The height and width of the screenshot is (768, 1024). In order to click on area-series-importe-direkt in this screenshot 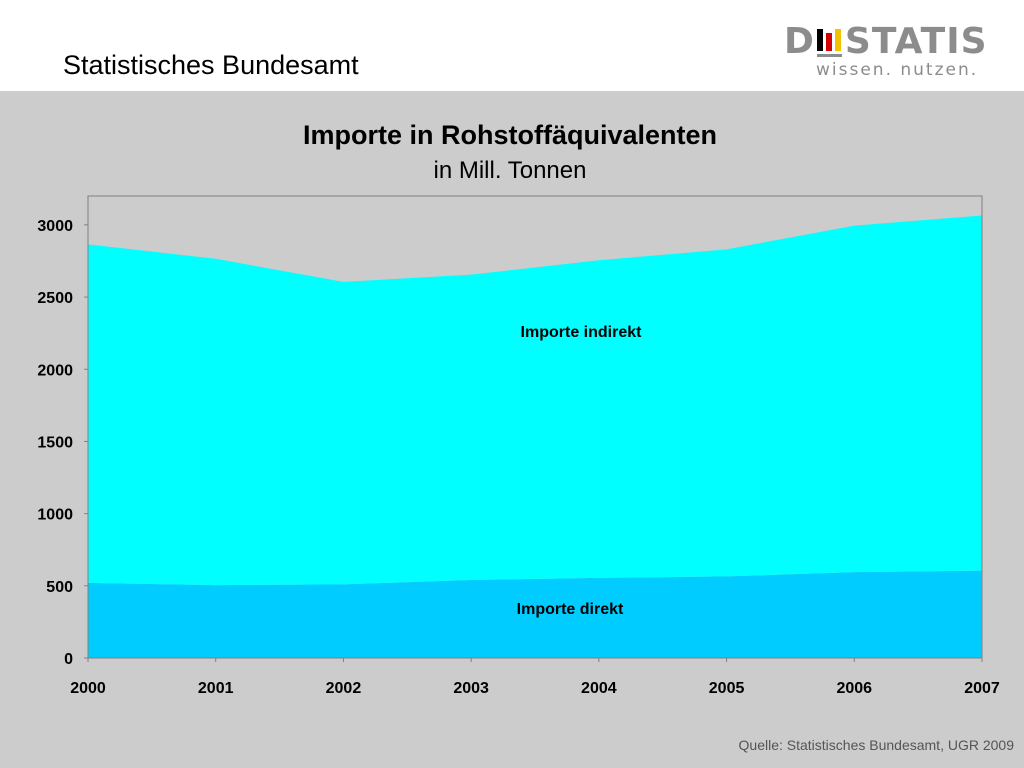, I will do `click(535, 614)`.